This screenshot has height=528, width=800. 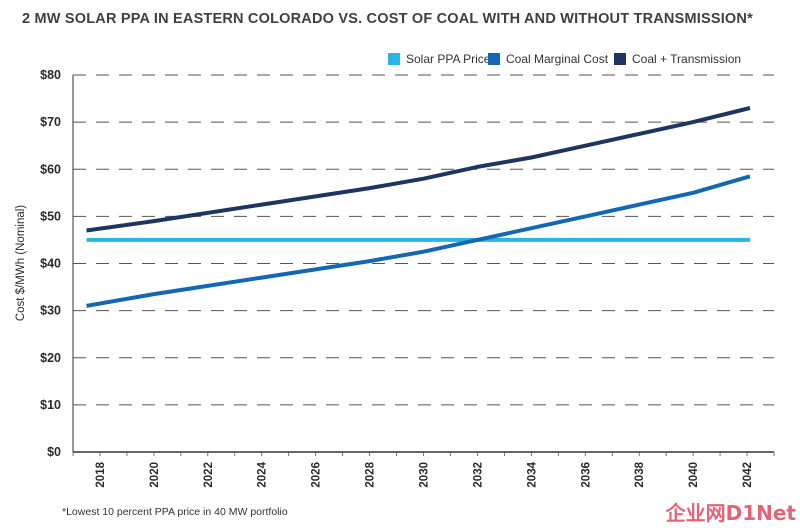 I want to click on y-axis-label: Cost $/MWh (Nominal), so click(x=21, y=263).